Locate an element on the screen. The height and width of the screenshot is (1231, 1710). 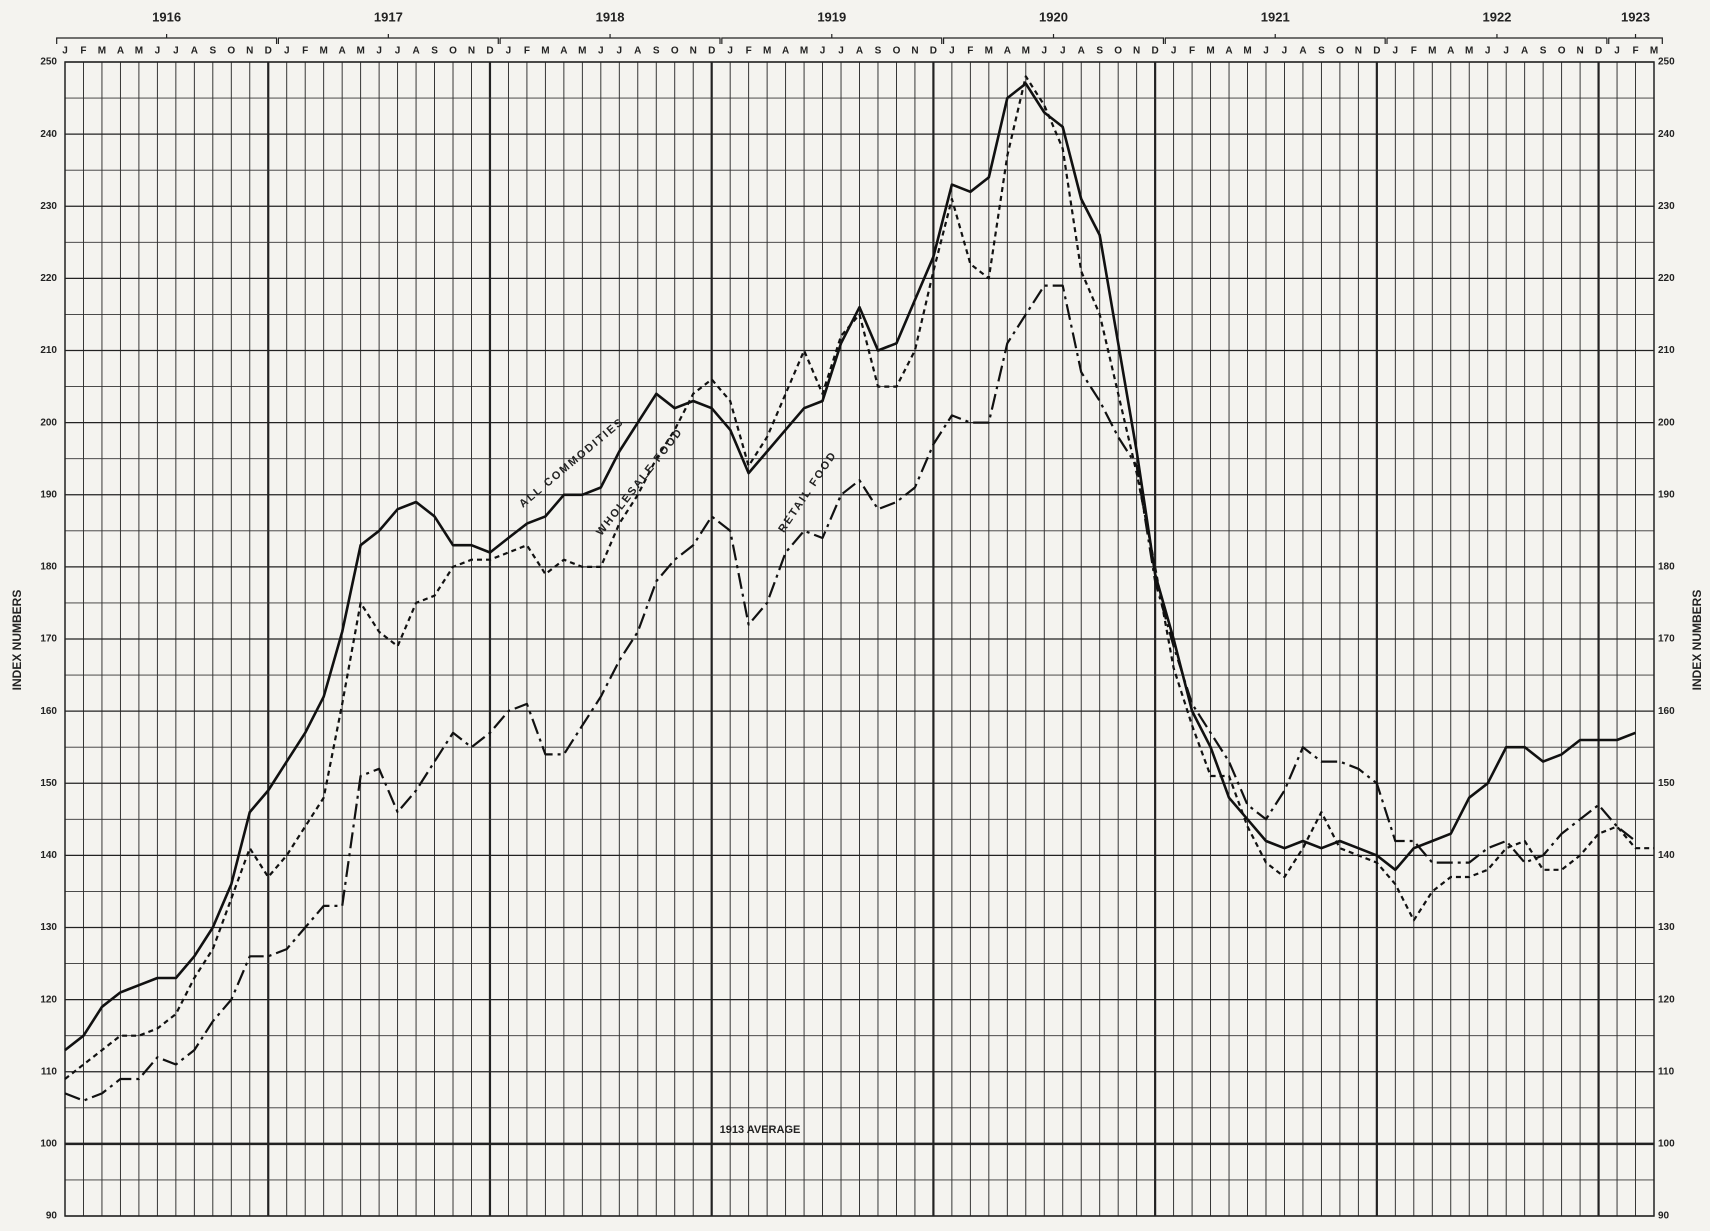
y2-tick-label: 180 is located at coordinates (1666, 567).